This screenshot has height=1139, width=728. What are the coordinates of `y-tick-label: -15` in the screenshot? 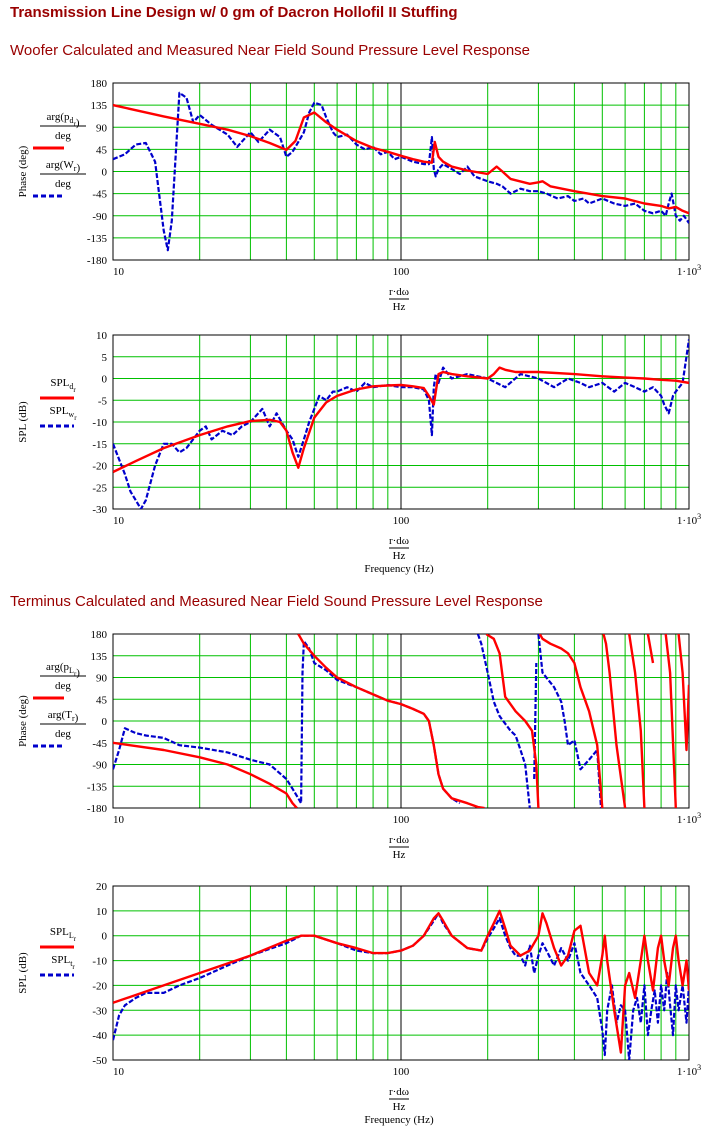 It's located at (99, 445).